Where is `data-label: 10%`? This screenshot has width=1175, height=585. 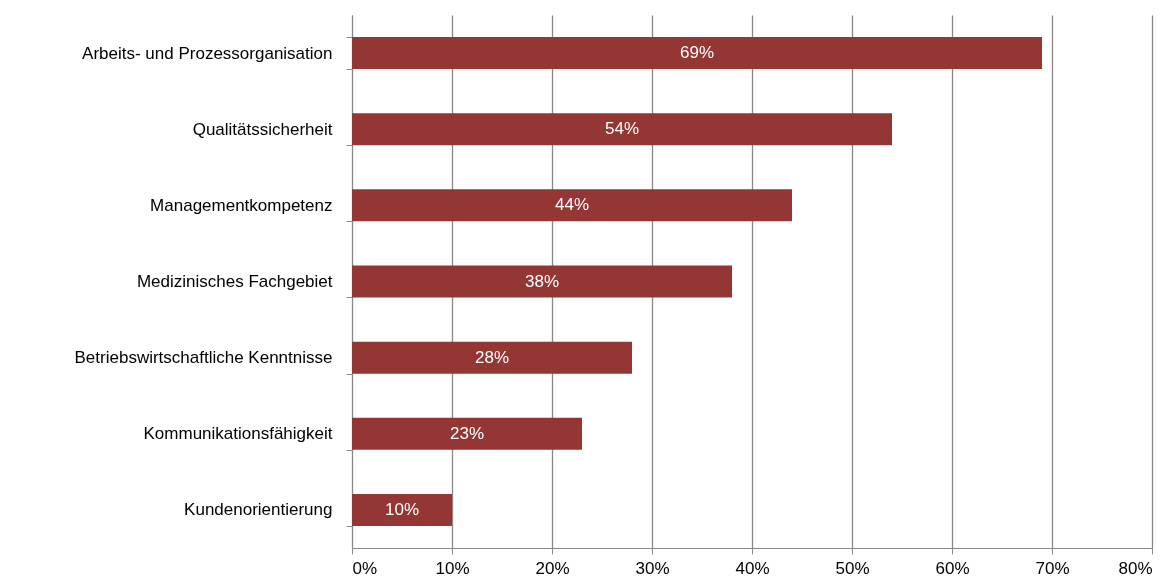 data-label: 10% is located at coordinates (402, 509).